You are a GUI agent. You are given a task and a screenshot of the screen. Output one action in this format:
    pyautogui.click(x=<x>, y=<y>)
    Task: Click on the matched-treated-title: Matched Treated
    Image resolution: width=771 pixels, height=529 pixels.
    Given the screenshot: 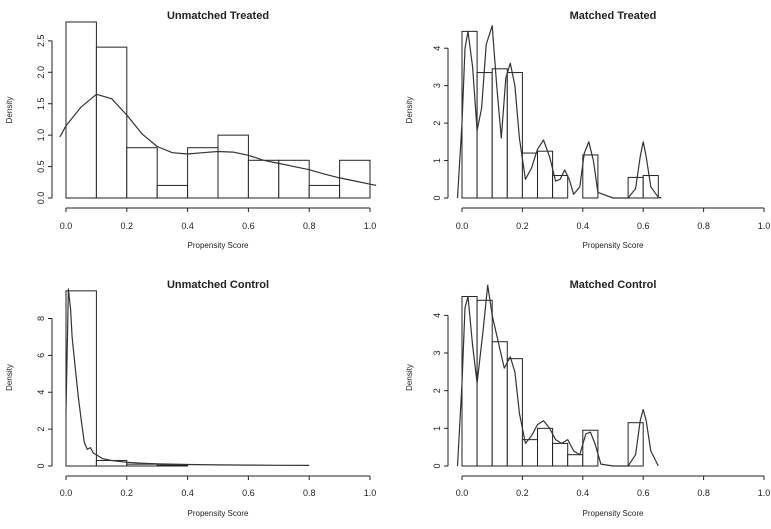 What is the action you would take?
    pyautogui.click(x=613, y=16)
    